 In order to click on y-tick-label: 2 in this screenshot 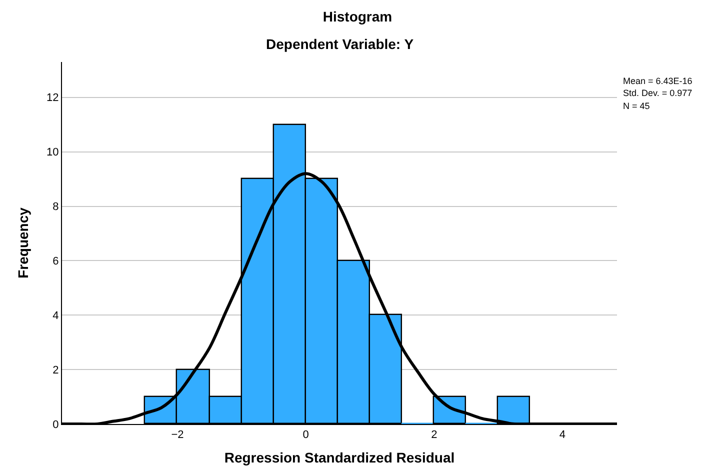, I will do `click(55, 370)`.